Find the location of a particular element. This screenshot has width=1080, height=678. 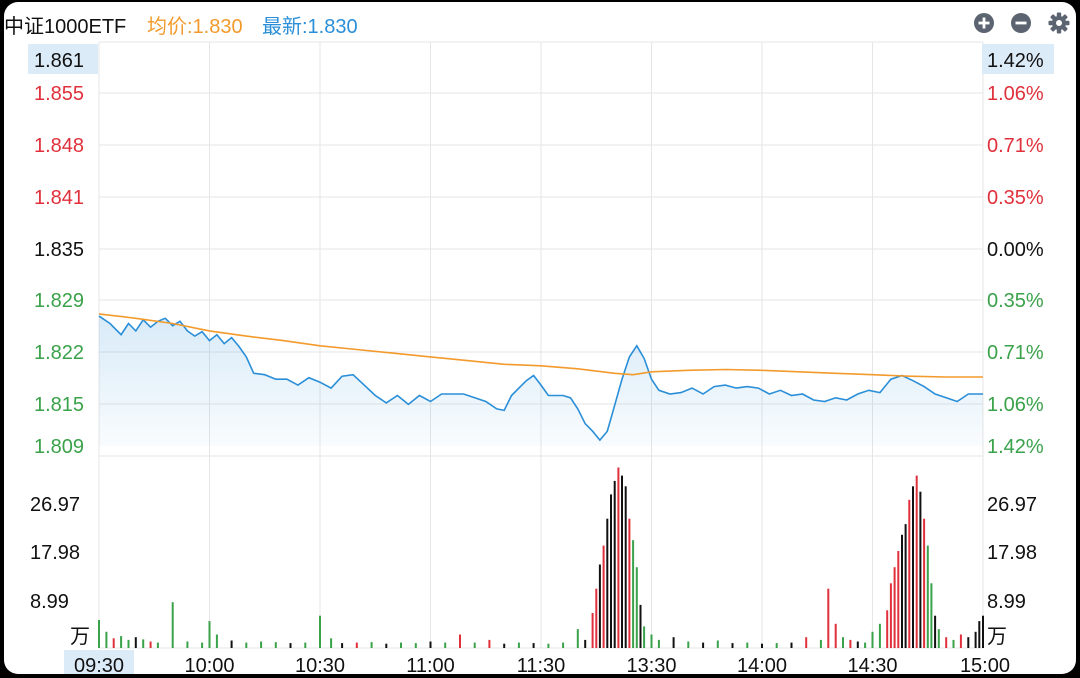

volume-axis-left: 26.97 17.98 8.99万 is located at coordinates (60, 571).